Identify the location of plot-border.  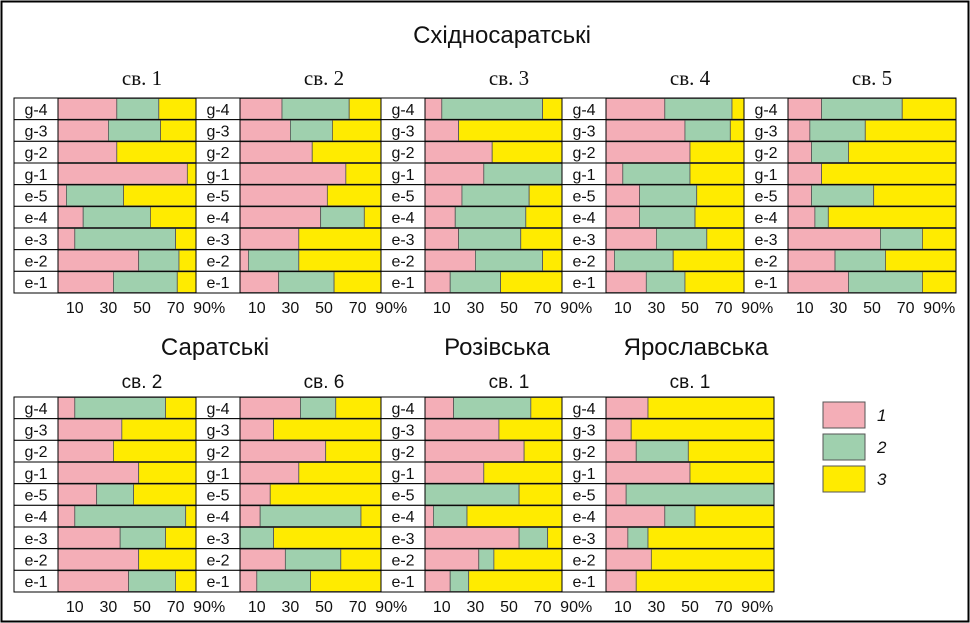
(690, 494).